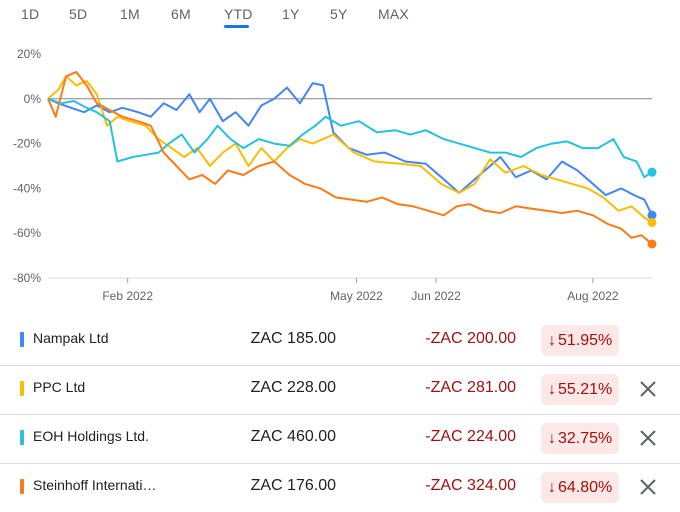 The width and height of the screenshot is (680, 512). I want to click on stock-price: ZAC 460.00, so click(293, 436).